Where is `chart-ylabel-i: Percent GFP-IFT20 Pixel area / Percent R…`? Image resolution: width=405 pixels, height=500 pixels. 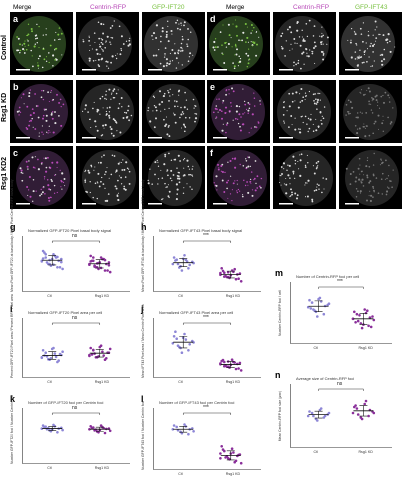 chart-ylabel-i: Percent GFP-IFT20 Pixel area / Percent R… is located at coordinates (12, 336).